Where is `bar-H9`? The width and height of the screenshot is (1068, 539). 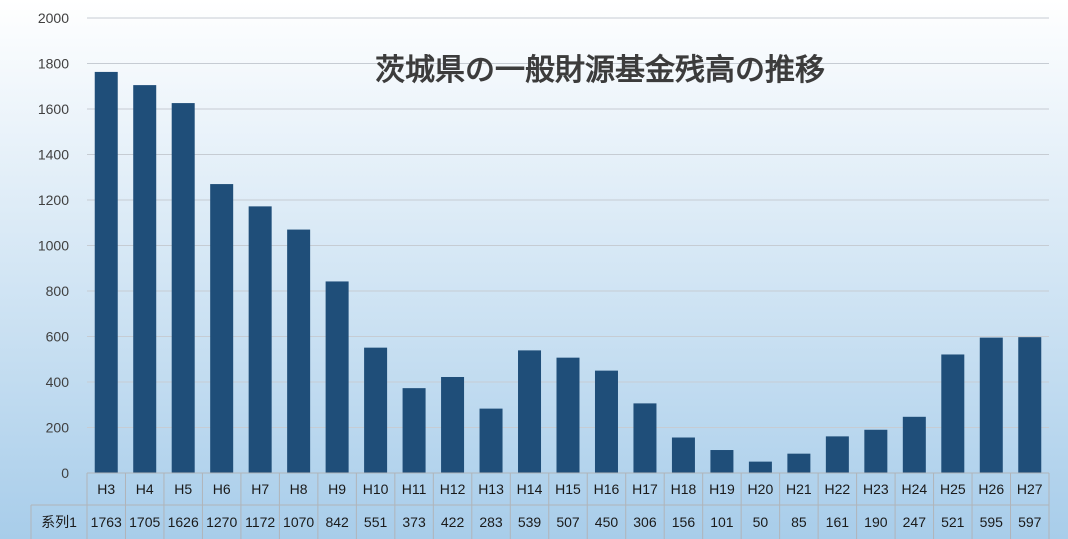 bar-H9 is located at coordinates (337, 377).